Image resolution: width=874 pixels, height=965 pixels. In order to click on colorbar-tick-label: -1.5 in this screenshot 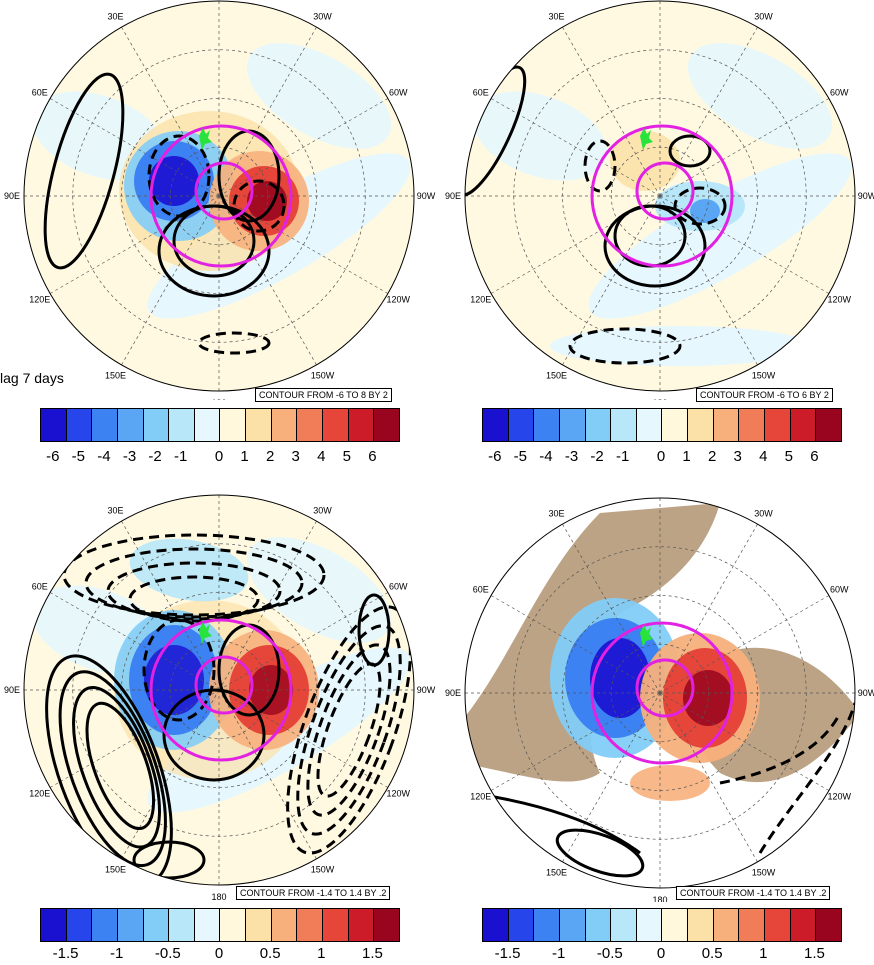, I will do `click(65, 953)`.